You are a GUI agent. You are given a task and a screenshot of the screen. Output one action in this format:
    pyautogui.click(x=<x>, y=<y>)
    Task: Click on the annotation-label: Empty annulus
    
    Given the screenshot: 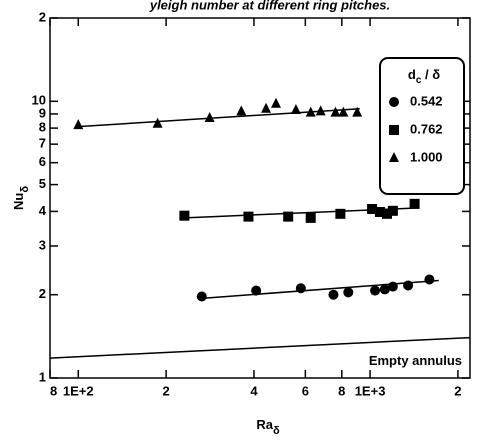 What is the action you would take?
    pyautogui.click(x=415, y=360)
    